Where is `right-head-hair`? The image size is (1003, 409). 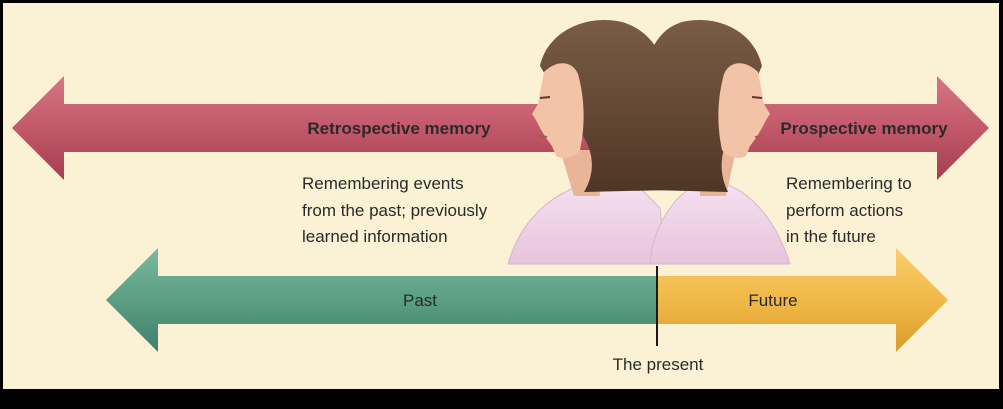
right-head-hair is located at coordinates (703, 106).